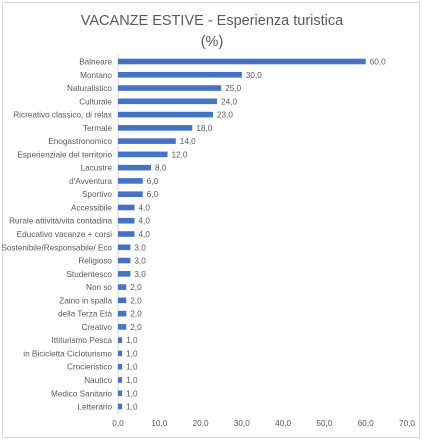 The image size is (424, 442). I want to click on x-tick-label: 70,0, so click(407, 423).